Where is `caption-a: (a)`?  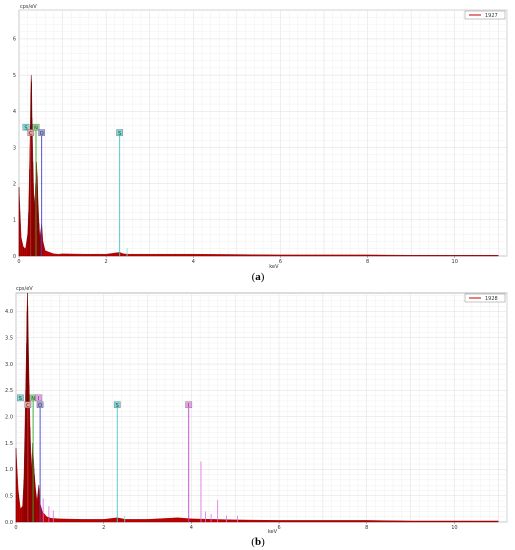 caption-a: (a) is located at coordinates (258, 277).